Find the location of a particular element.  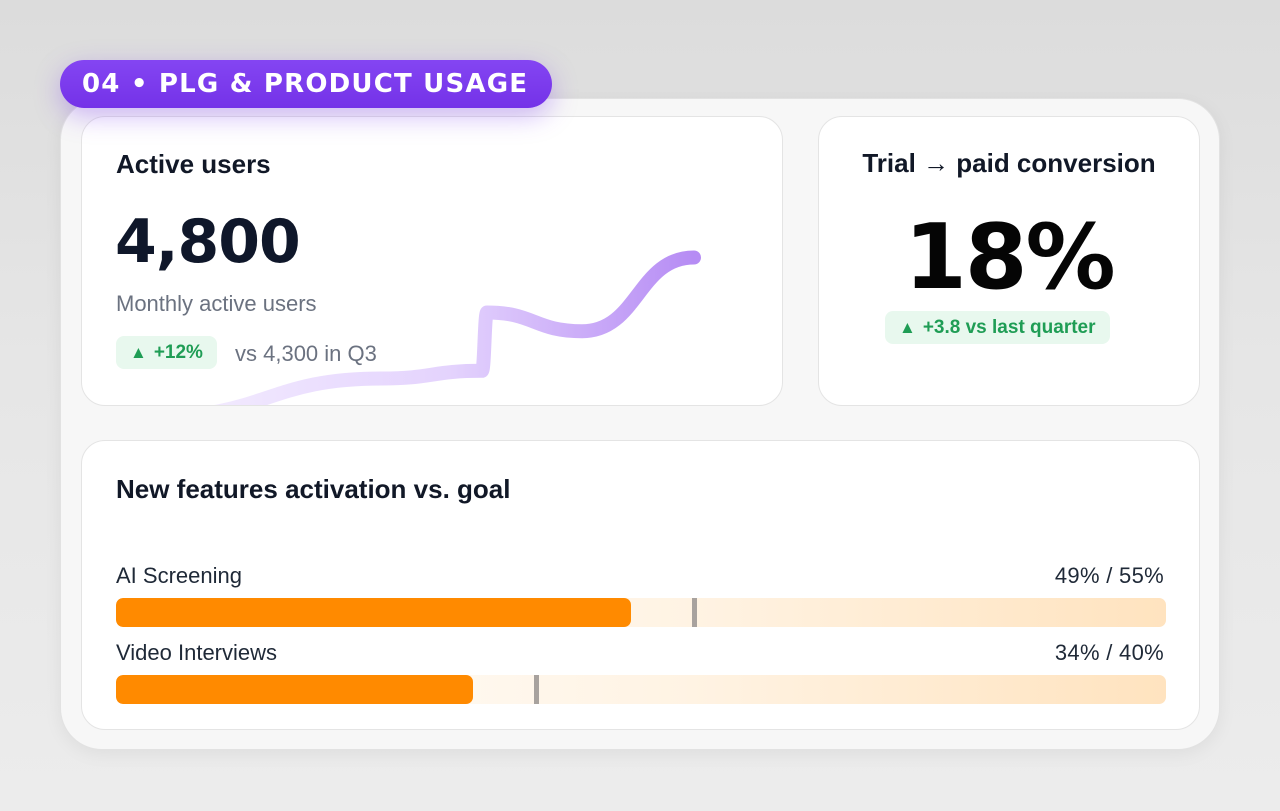

trial-conversion-delta: +3.8 vs last quarter is located at coordinates (1009, 327).